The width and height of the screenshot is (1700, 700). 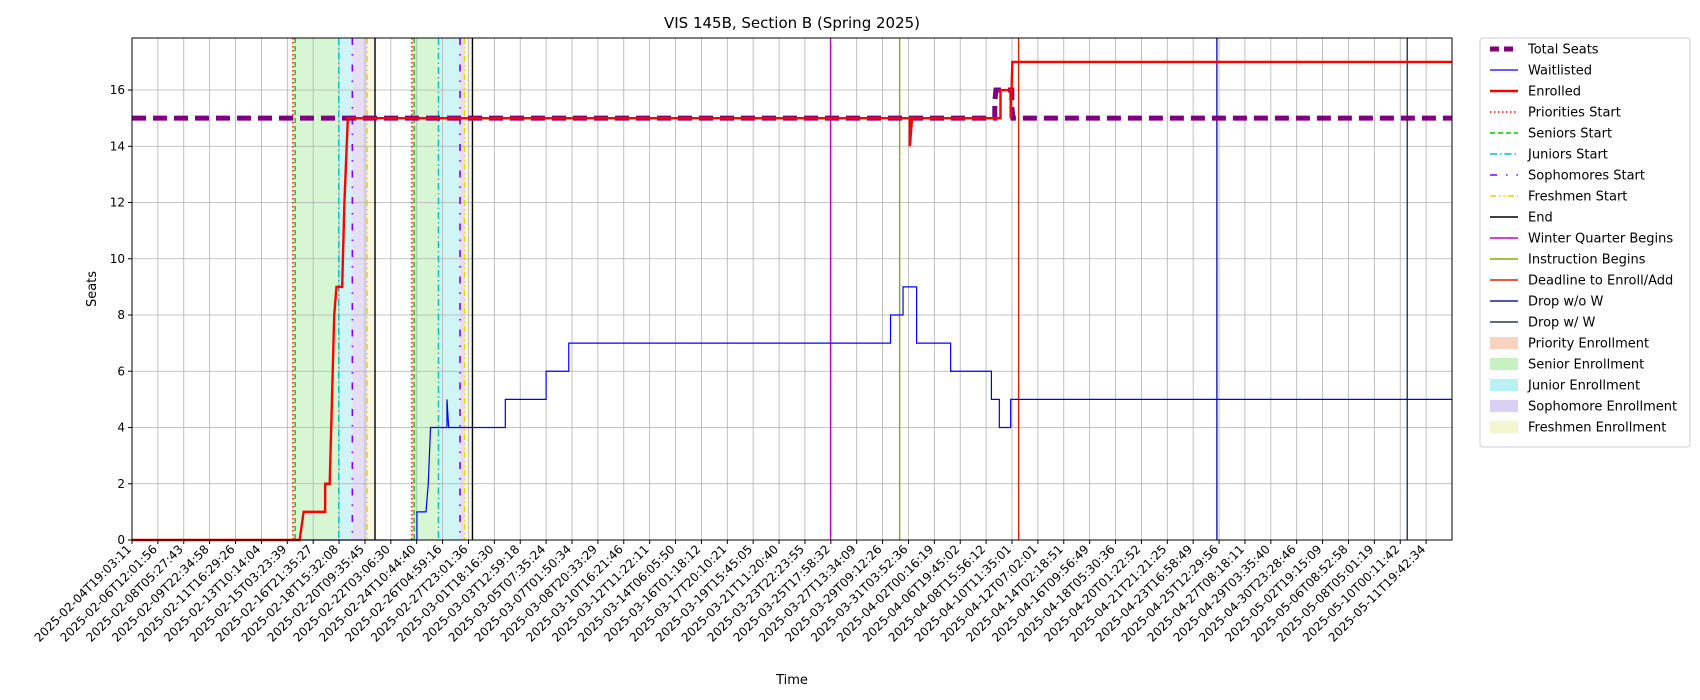 I want to click on legend-item-junior-enrollment: Junior Enrollment, so click(x=1565, y=386).